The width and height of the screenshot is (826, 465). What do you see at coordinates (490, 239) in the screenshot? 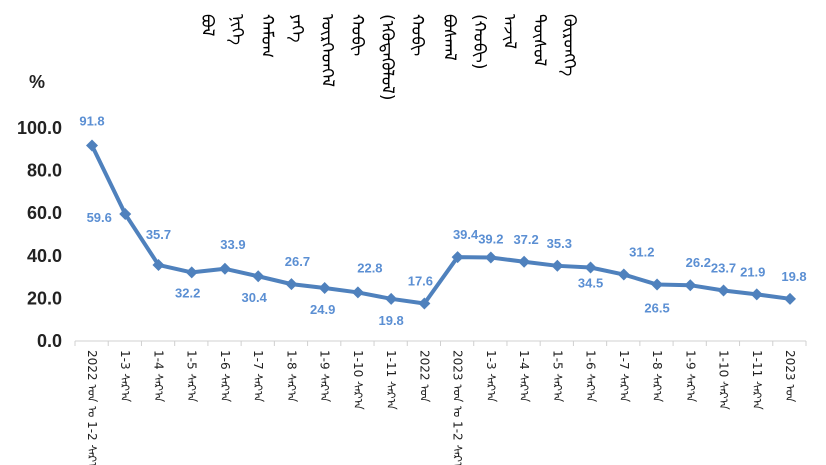
I see `data-label: 39.2` at bounding box center [490, 239].